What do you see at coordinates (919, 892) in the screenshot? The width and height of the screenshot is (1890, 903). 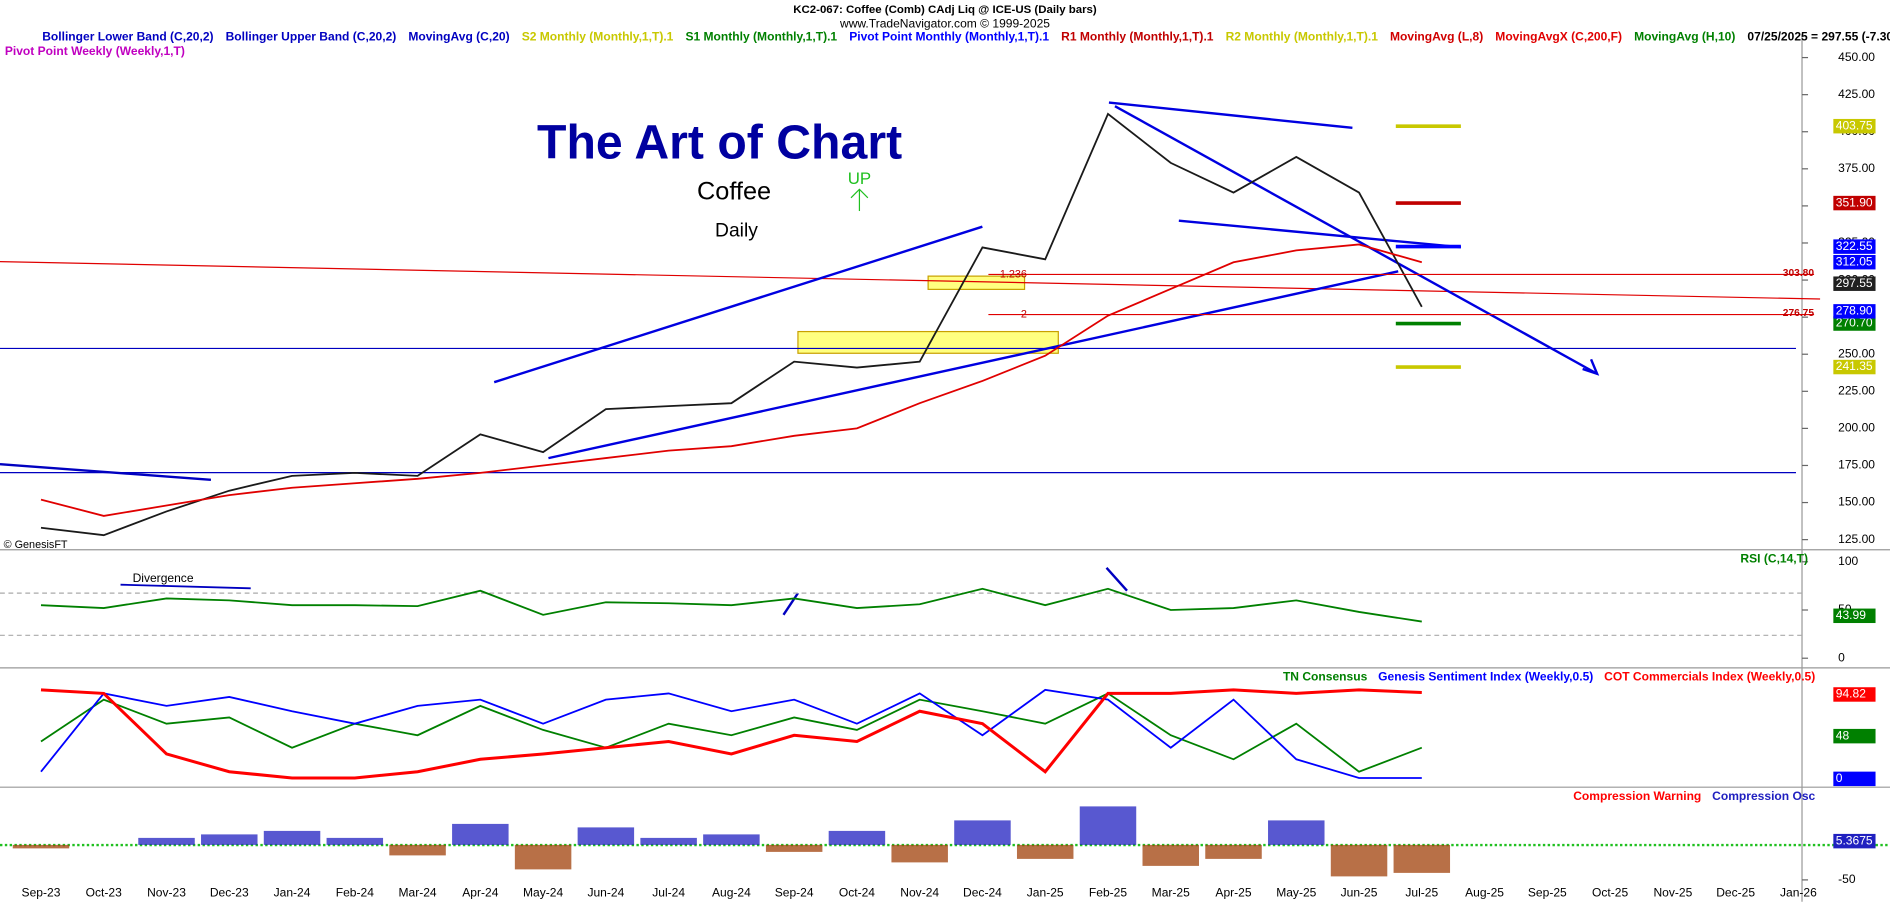 I see `x-tick-label: Nov-24` at bounding box center [919, 892].